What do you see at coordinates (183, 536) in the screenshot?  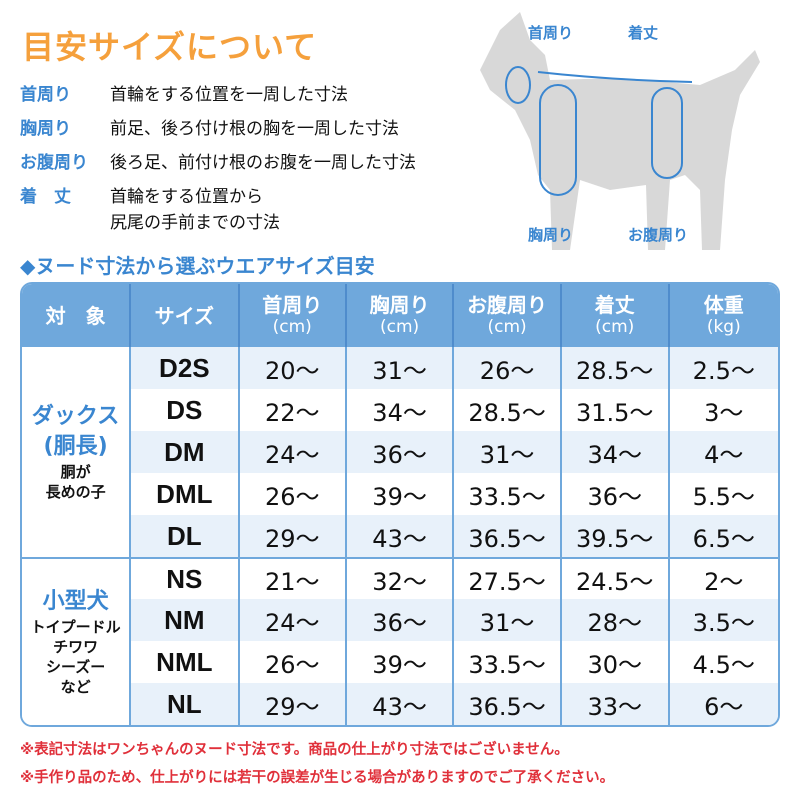 I see `size-cell: DL` at bounding box center [183, 536].